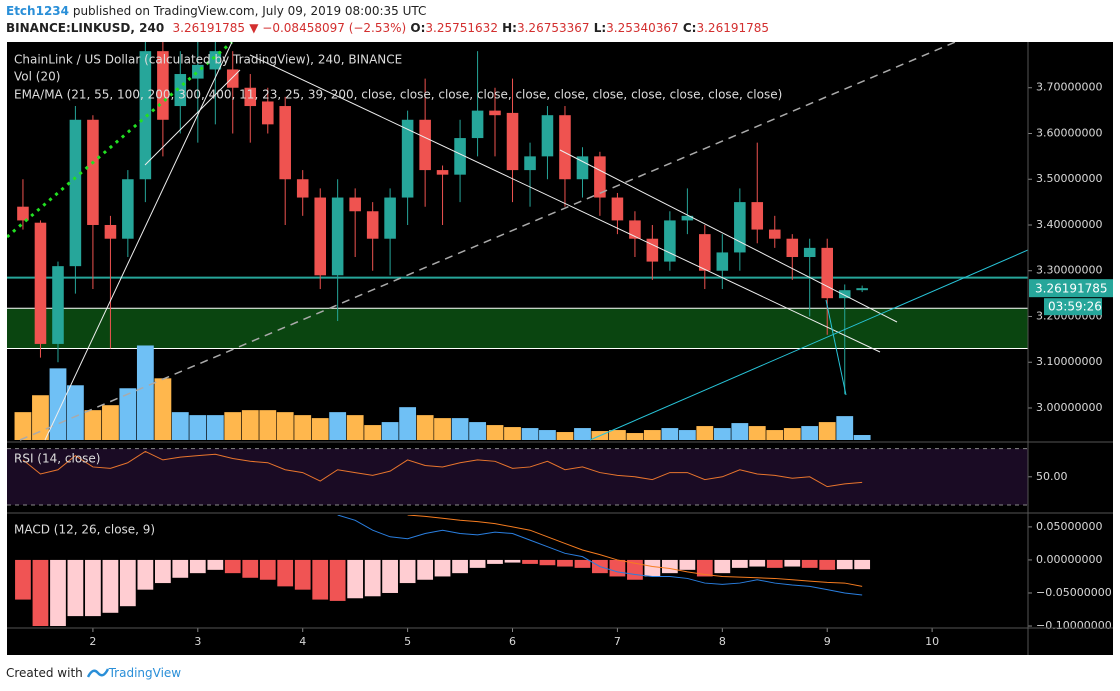  Describe the element at coordinates (1069, 407) in the screenshot. I see `y-tick-label: 3.00000000` at that location.